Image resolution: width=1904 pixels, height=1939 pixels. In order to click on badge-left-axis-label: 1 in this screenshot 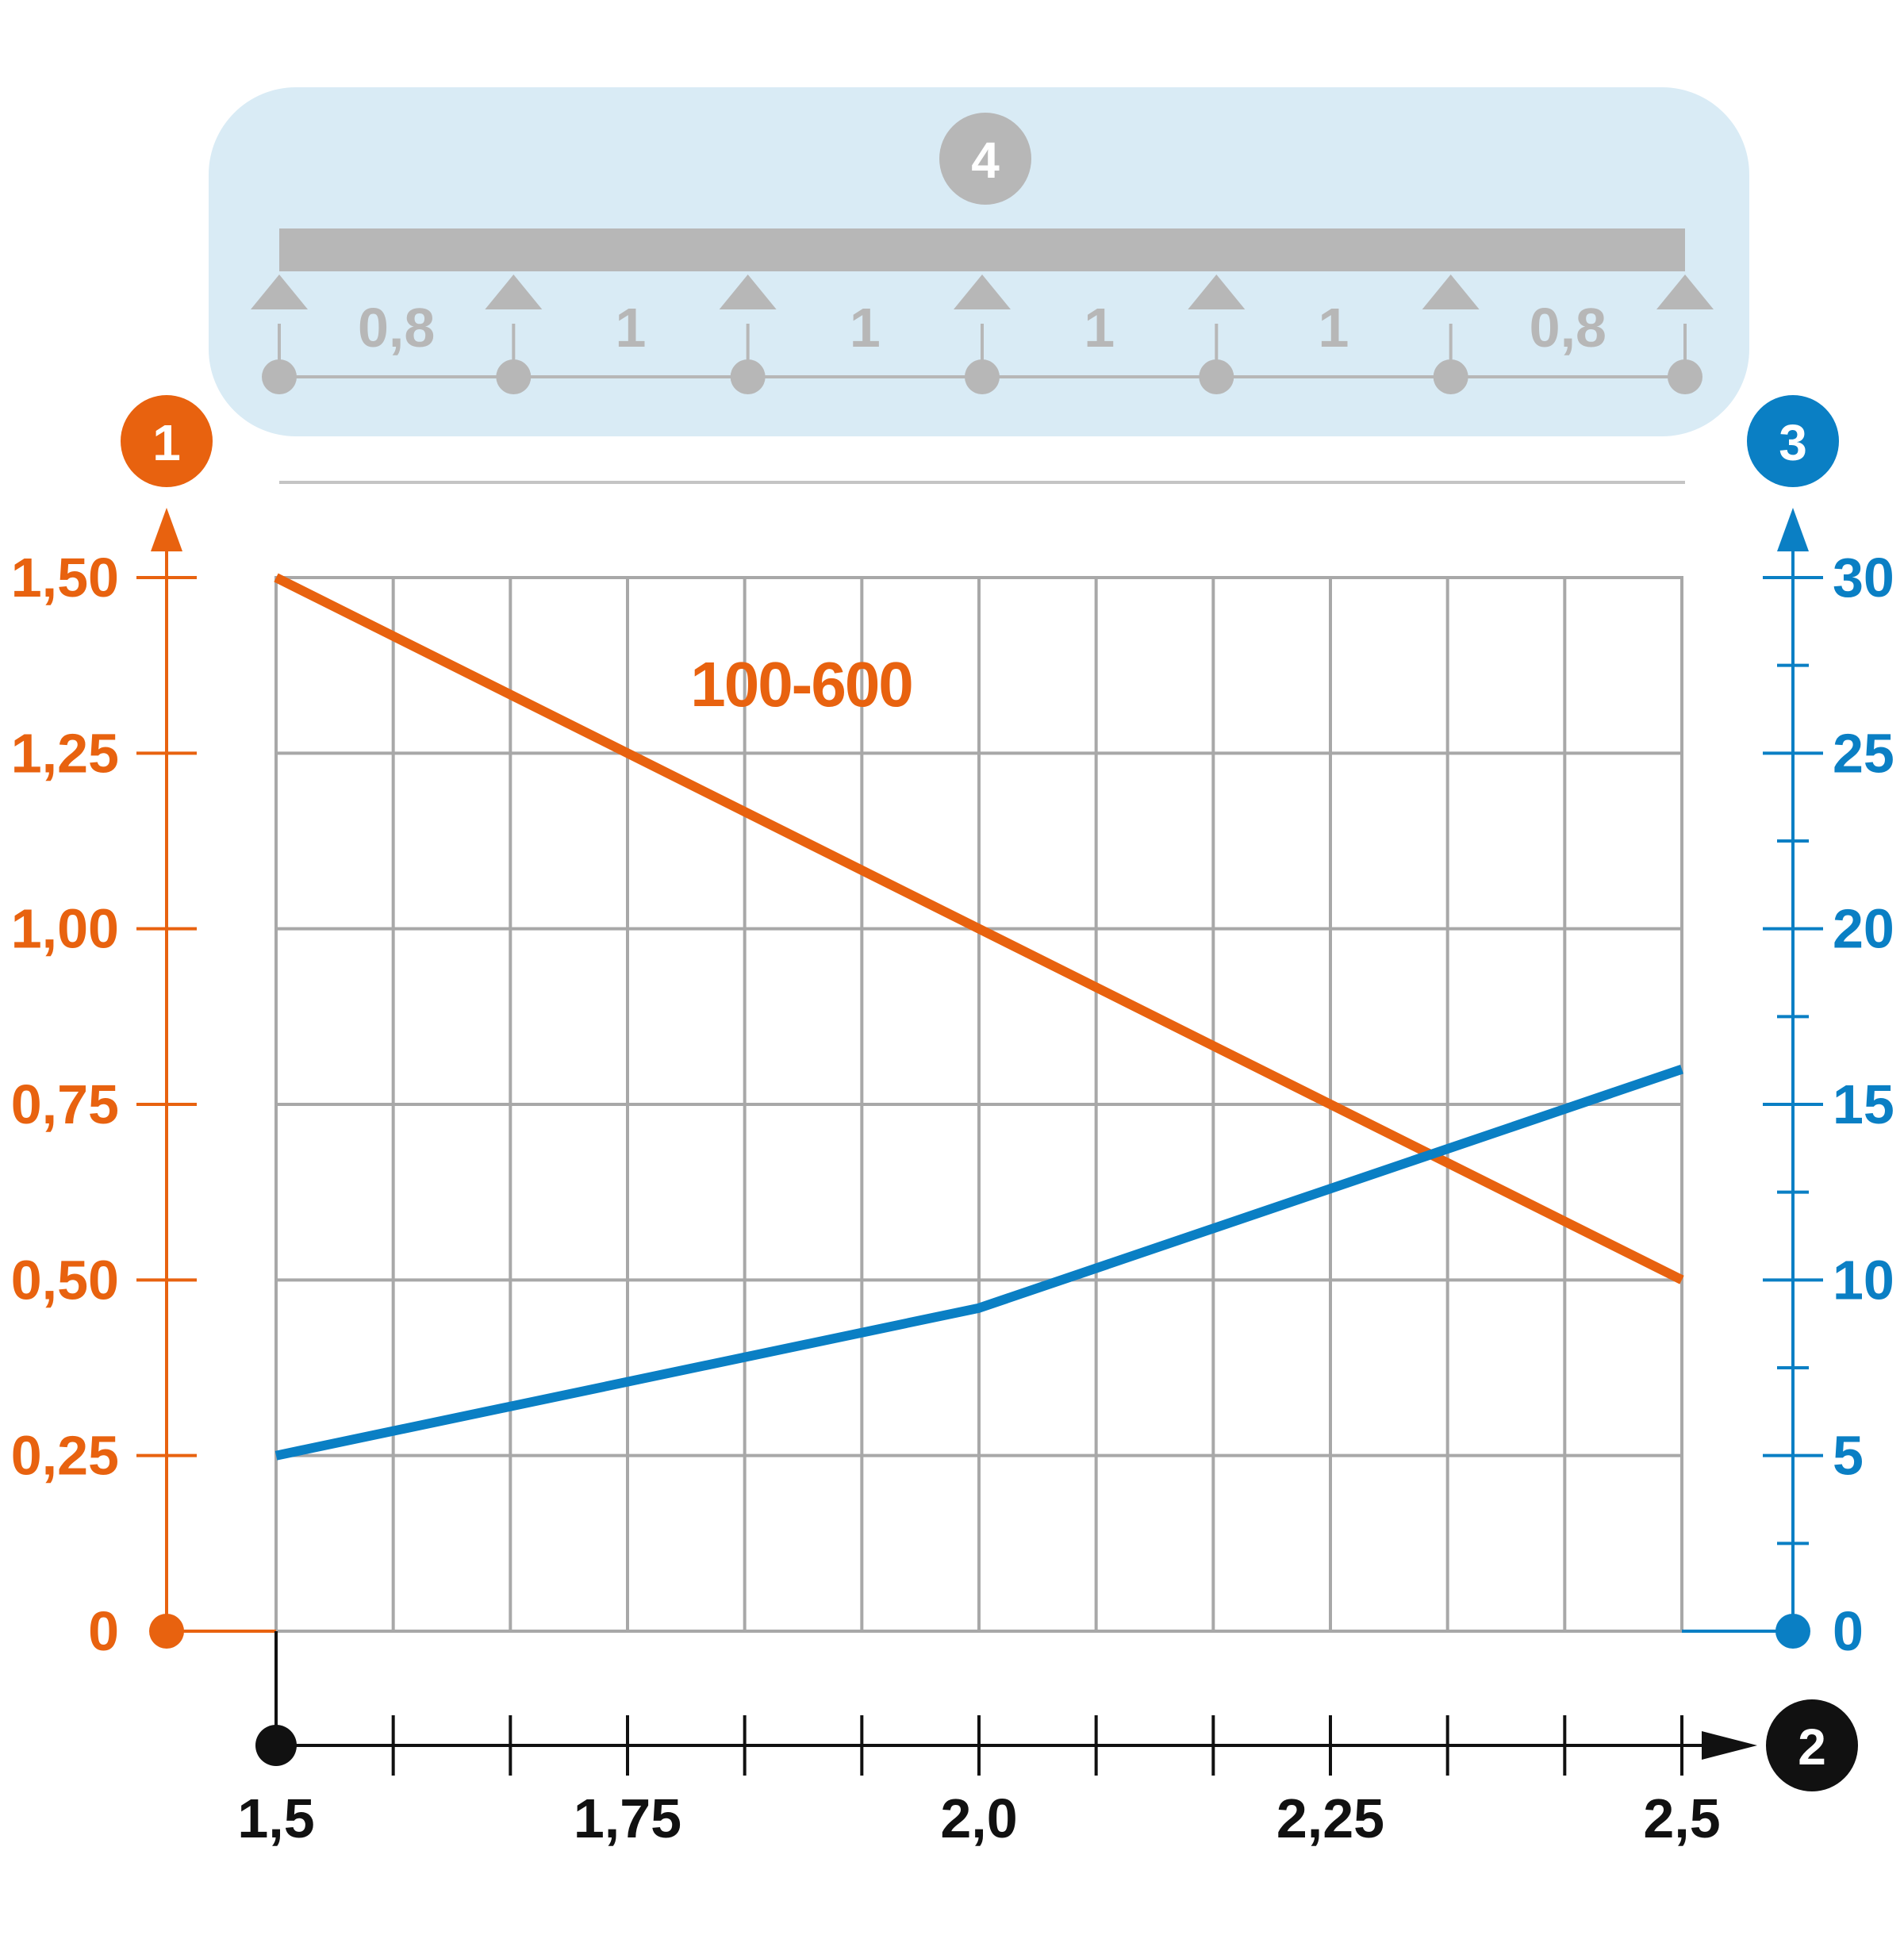, I will do `click(166, 442)`.